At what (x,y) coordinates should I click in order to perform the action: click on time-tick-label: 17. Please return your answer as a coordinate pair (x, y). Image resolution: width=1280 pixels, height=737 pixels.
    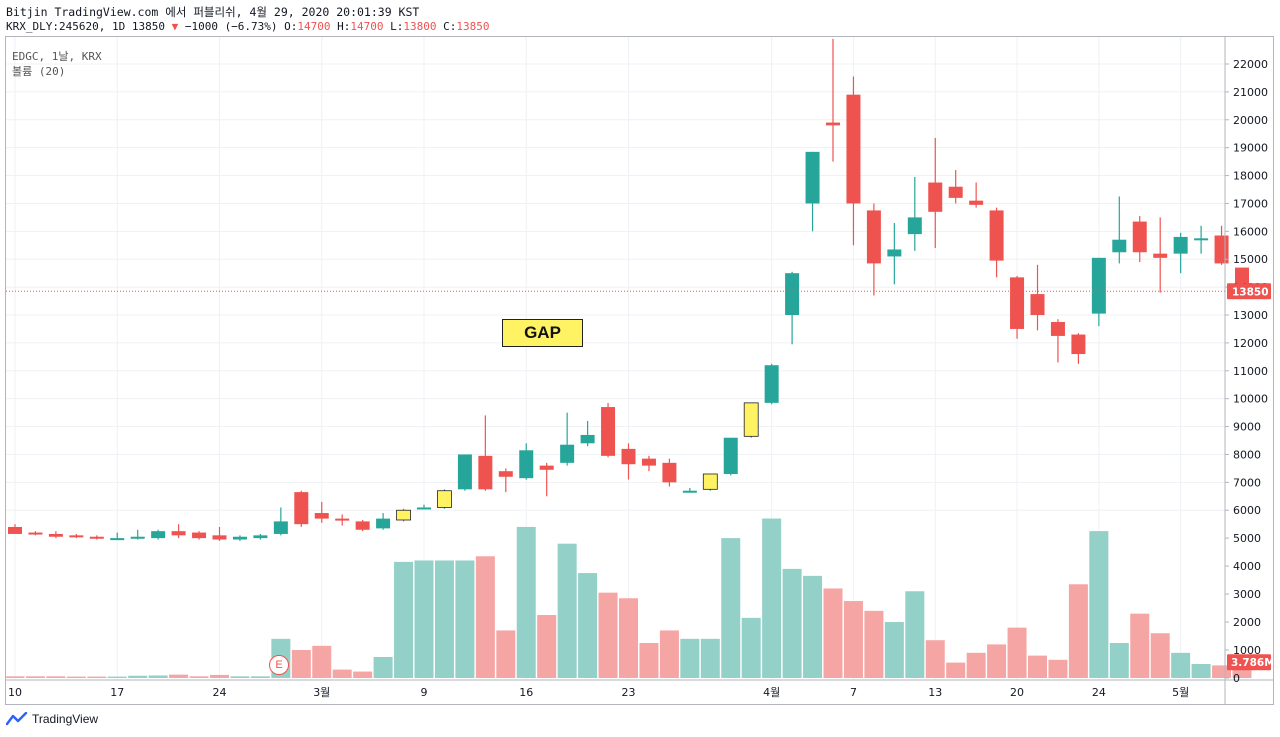
    Looking at the image, I should click on (117, 692).